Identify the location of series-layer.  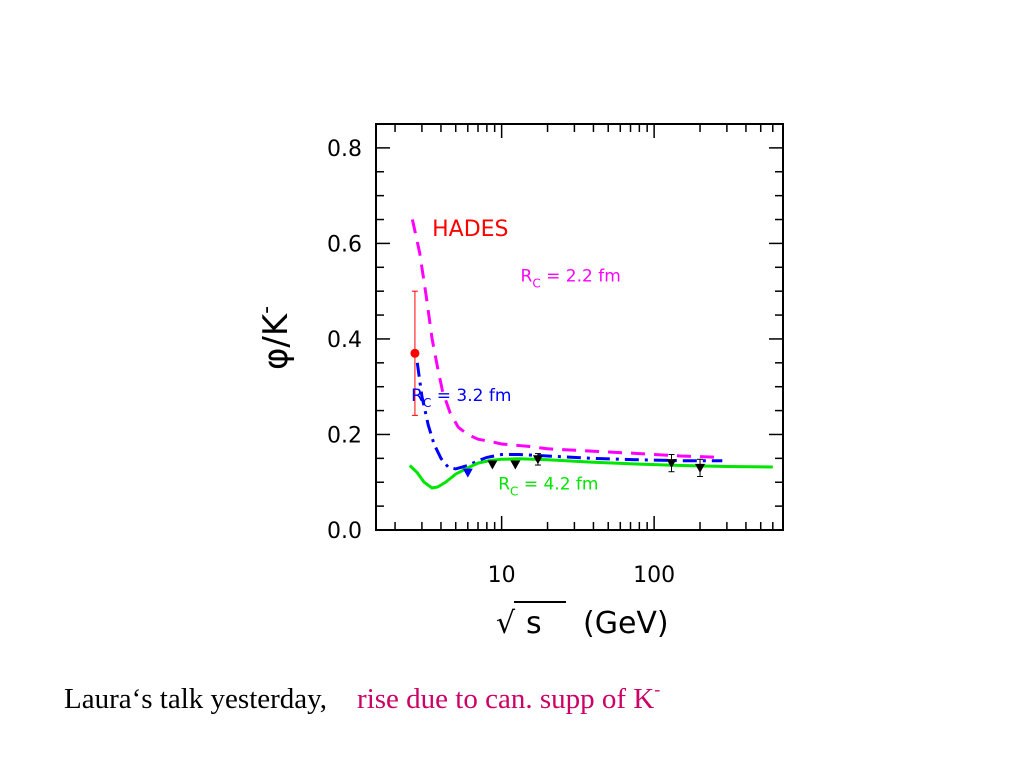
(590, 354).